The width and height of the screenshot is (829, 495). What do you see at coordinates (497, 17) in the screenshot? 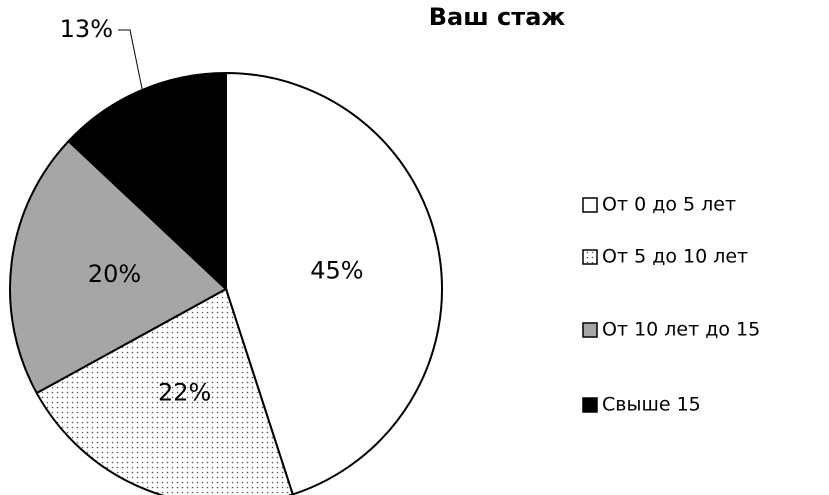
I see `chart-title: Ваш стаж` at bounding box center [497, 17].